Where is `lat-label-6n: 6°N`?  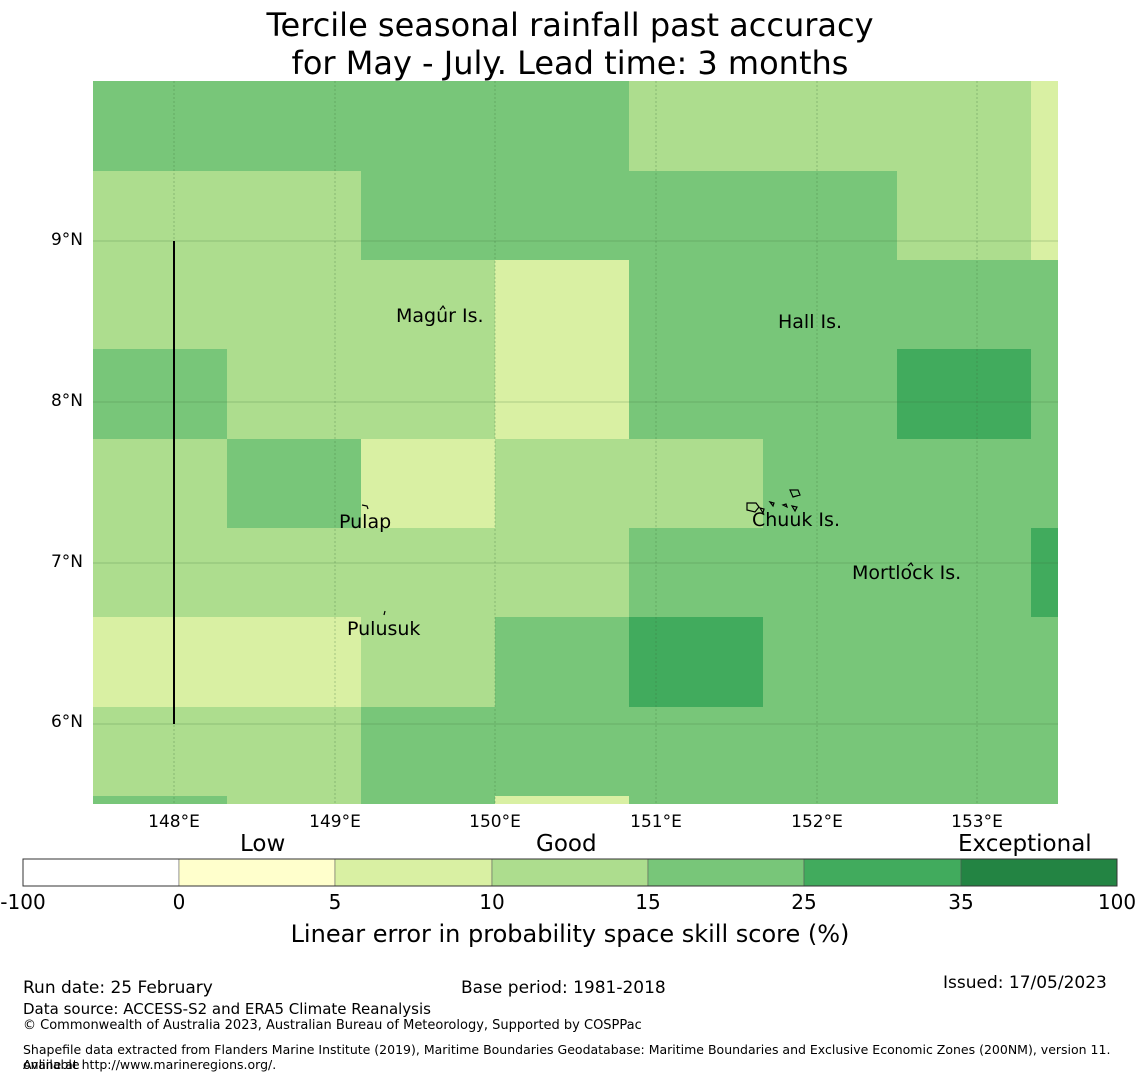
lat-label-6n: 6°N is located at coordinates (66, 722).